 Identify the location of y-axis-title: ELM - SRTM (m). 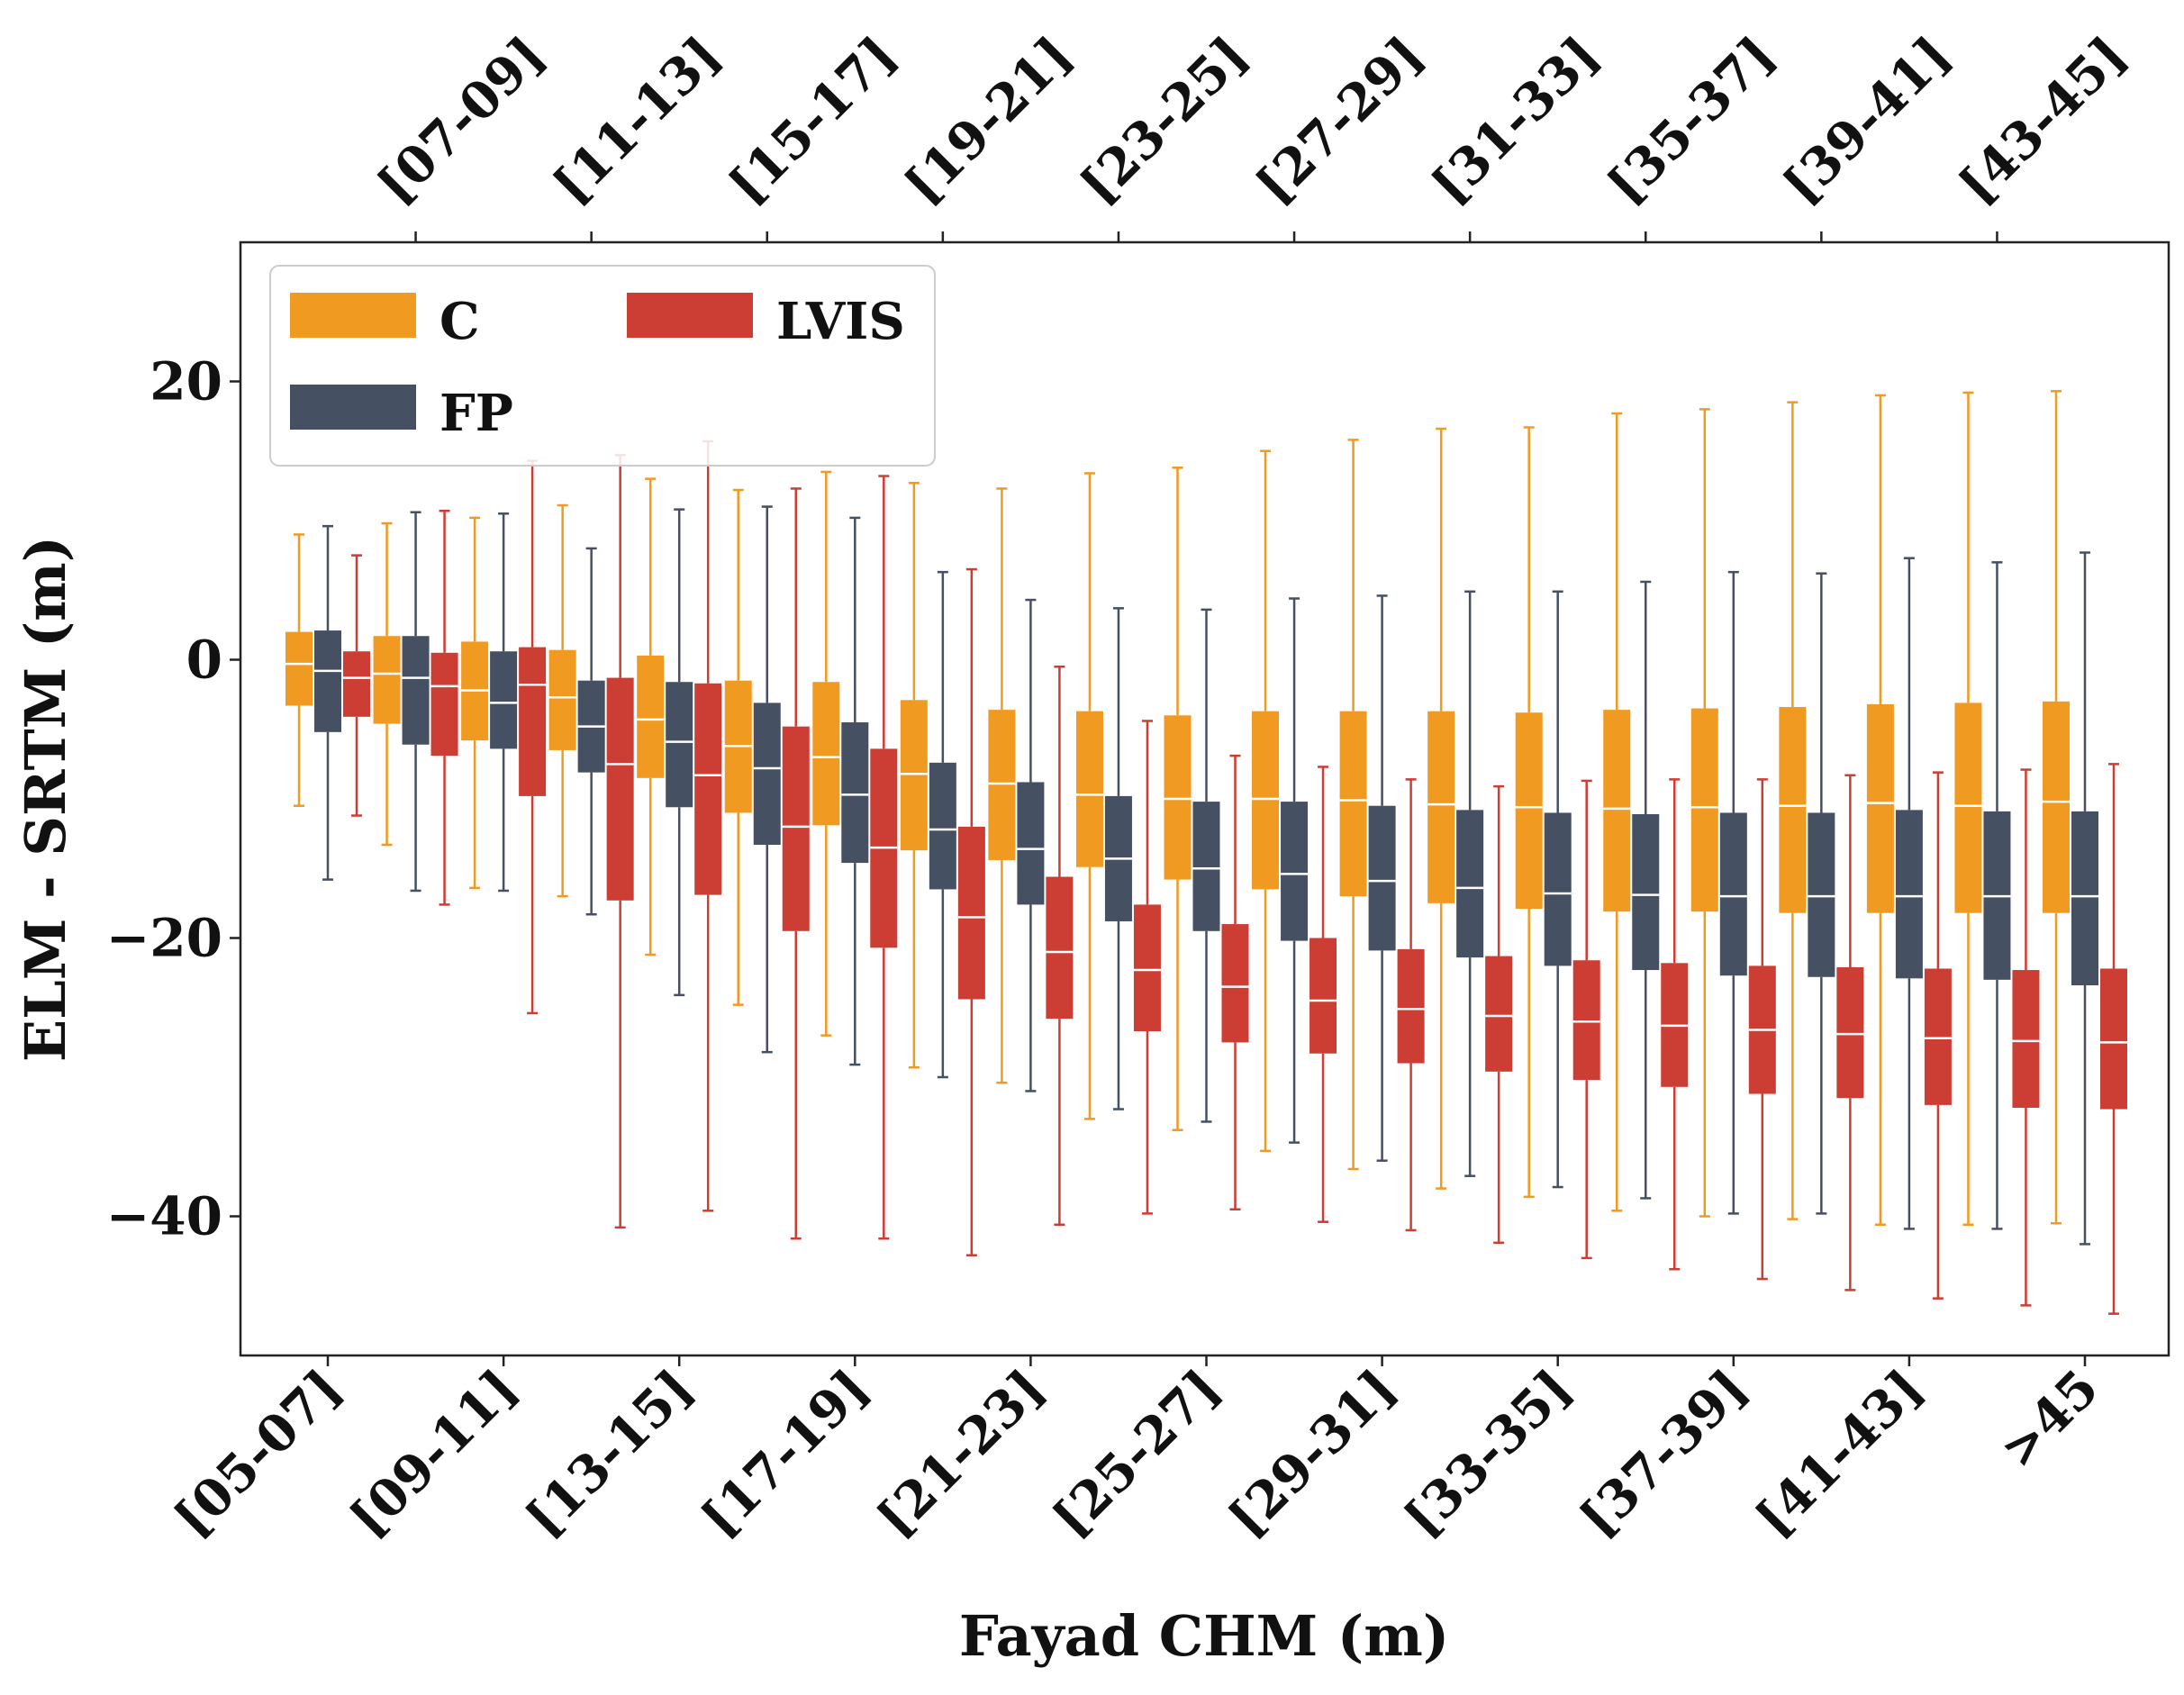
(46, 799).